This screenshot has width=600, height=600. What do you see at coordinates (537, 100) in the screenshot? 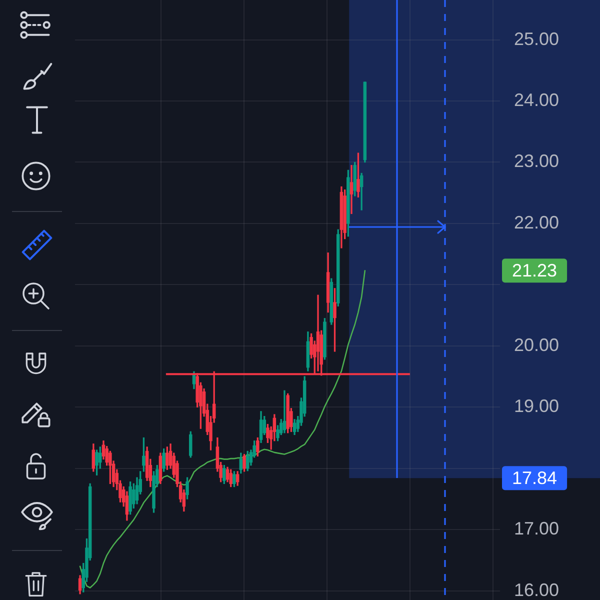
I see `y-tick-label: 24.00` at bounding box center [537, 100].